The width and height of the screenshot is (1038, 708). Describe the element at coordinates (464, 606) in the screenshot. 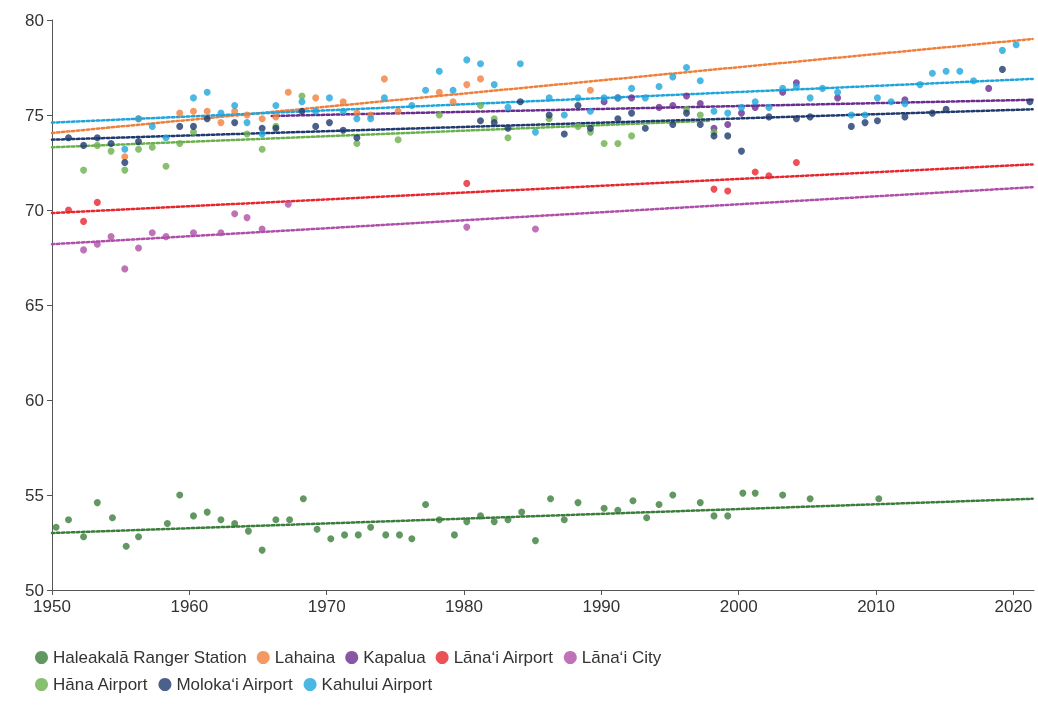

I see `x-tick-label: 1980` at that location.